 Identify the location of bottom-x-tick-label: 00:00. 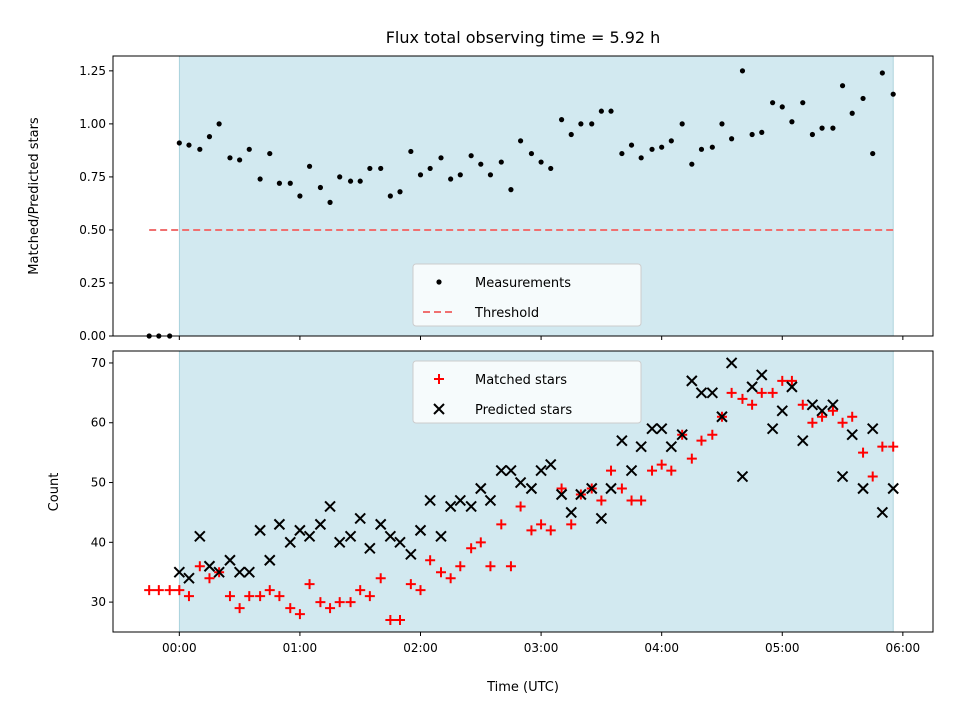
(179, 648).